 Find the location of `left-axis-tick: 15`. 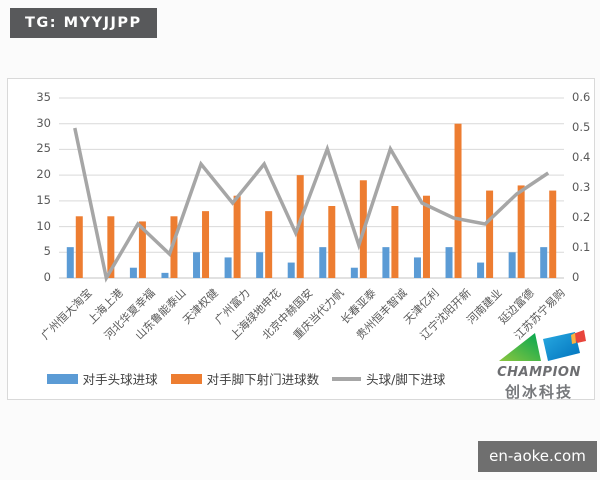

left-axis-tick: 15 is located at coordinates (43, 199).